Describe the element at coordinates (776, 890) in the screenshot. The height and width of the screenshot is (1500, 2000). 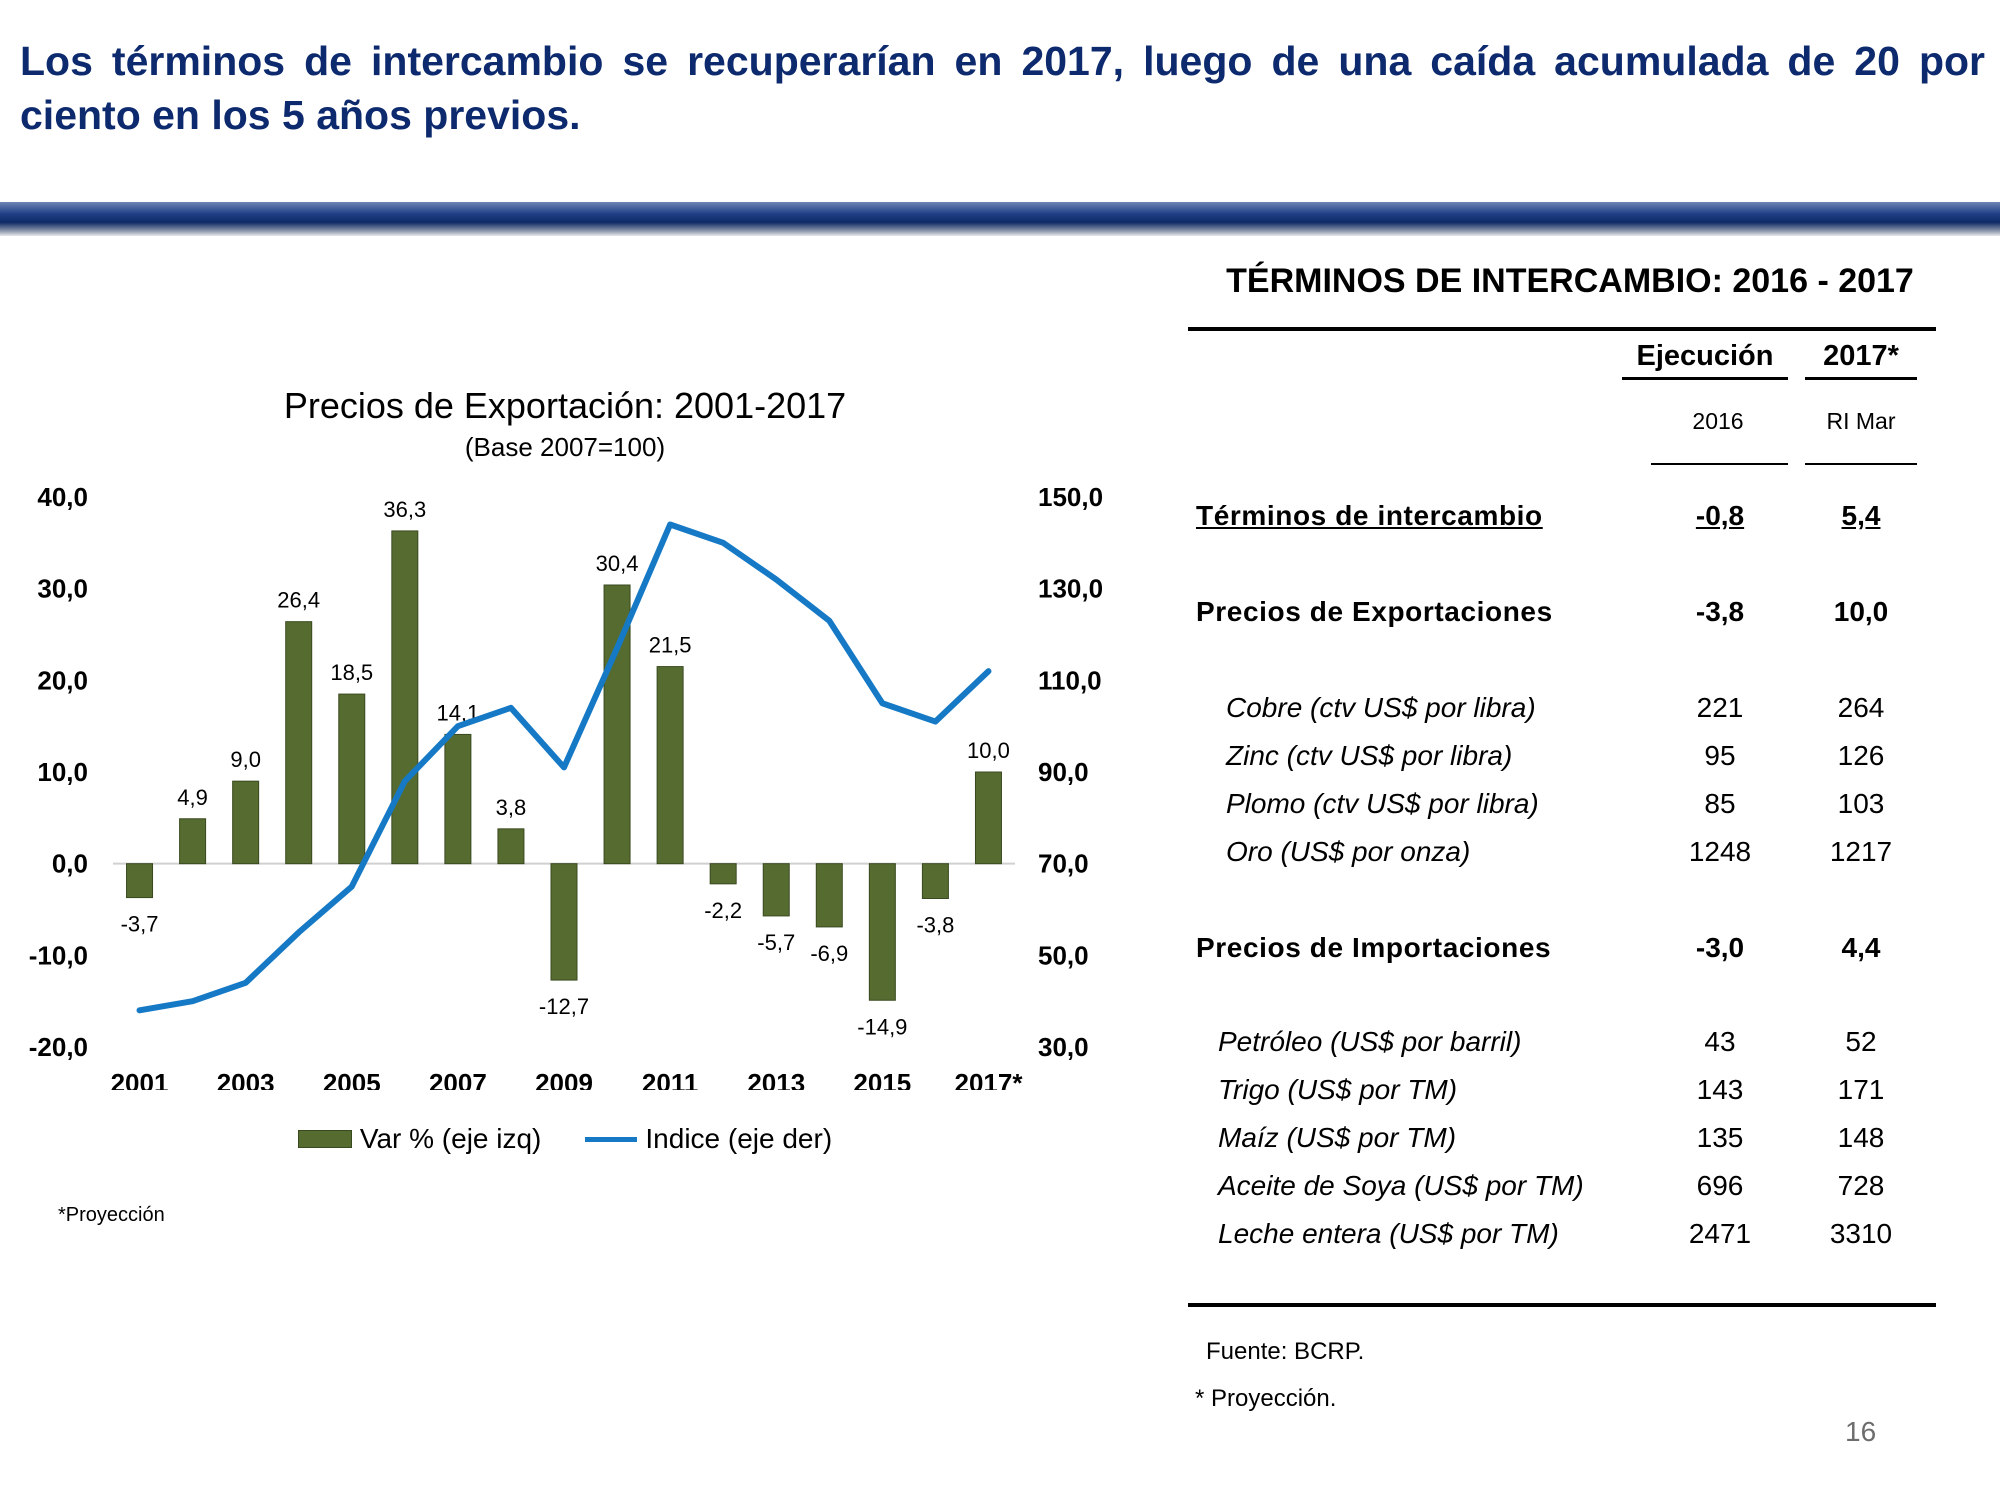
I see `bar-2013` at that location.